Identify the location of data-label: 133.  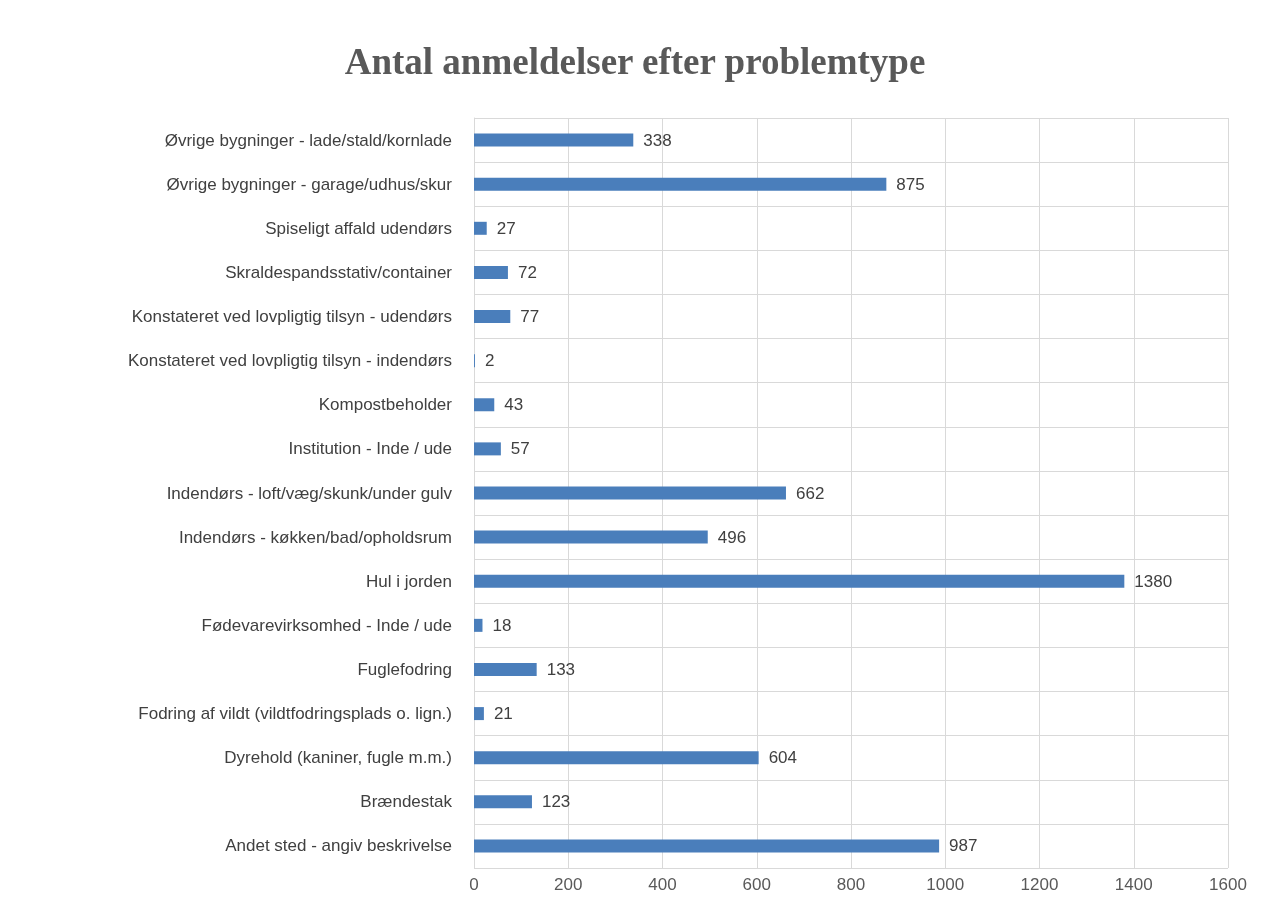
(561, 669).